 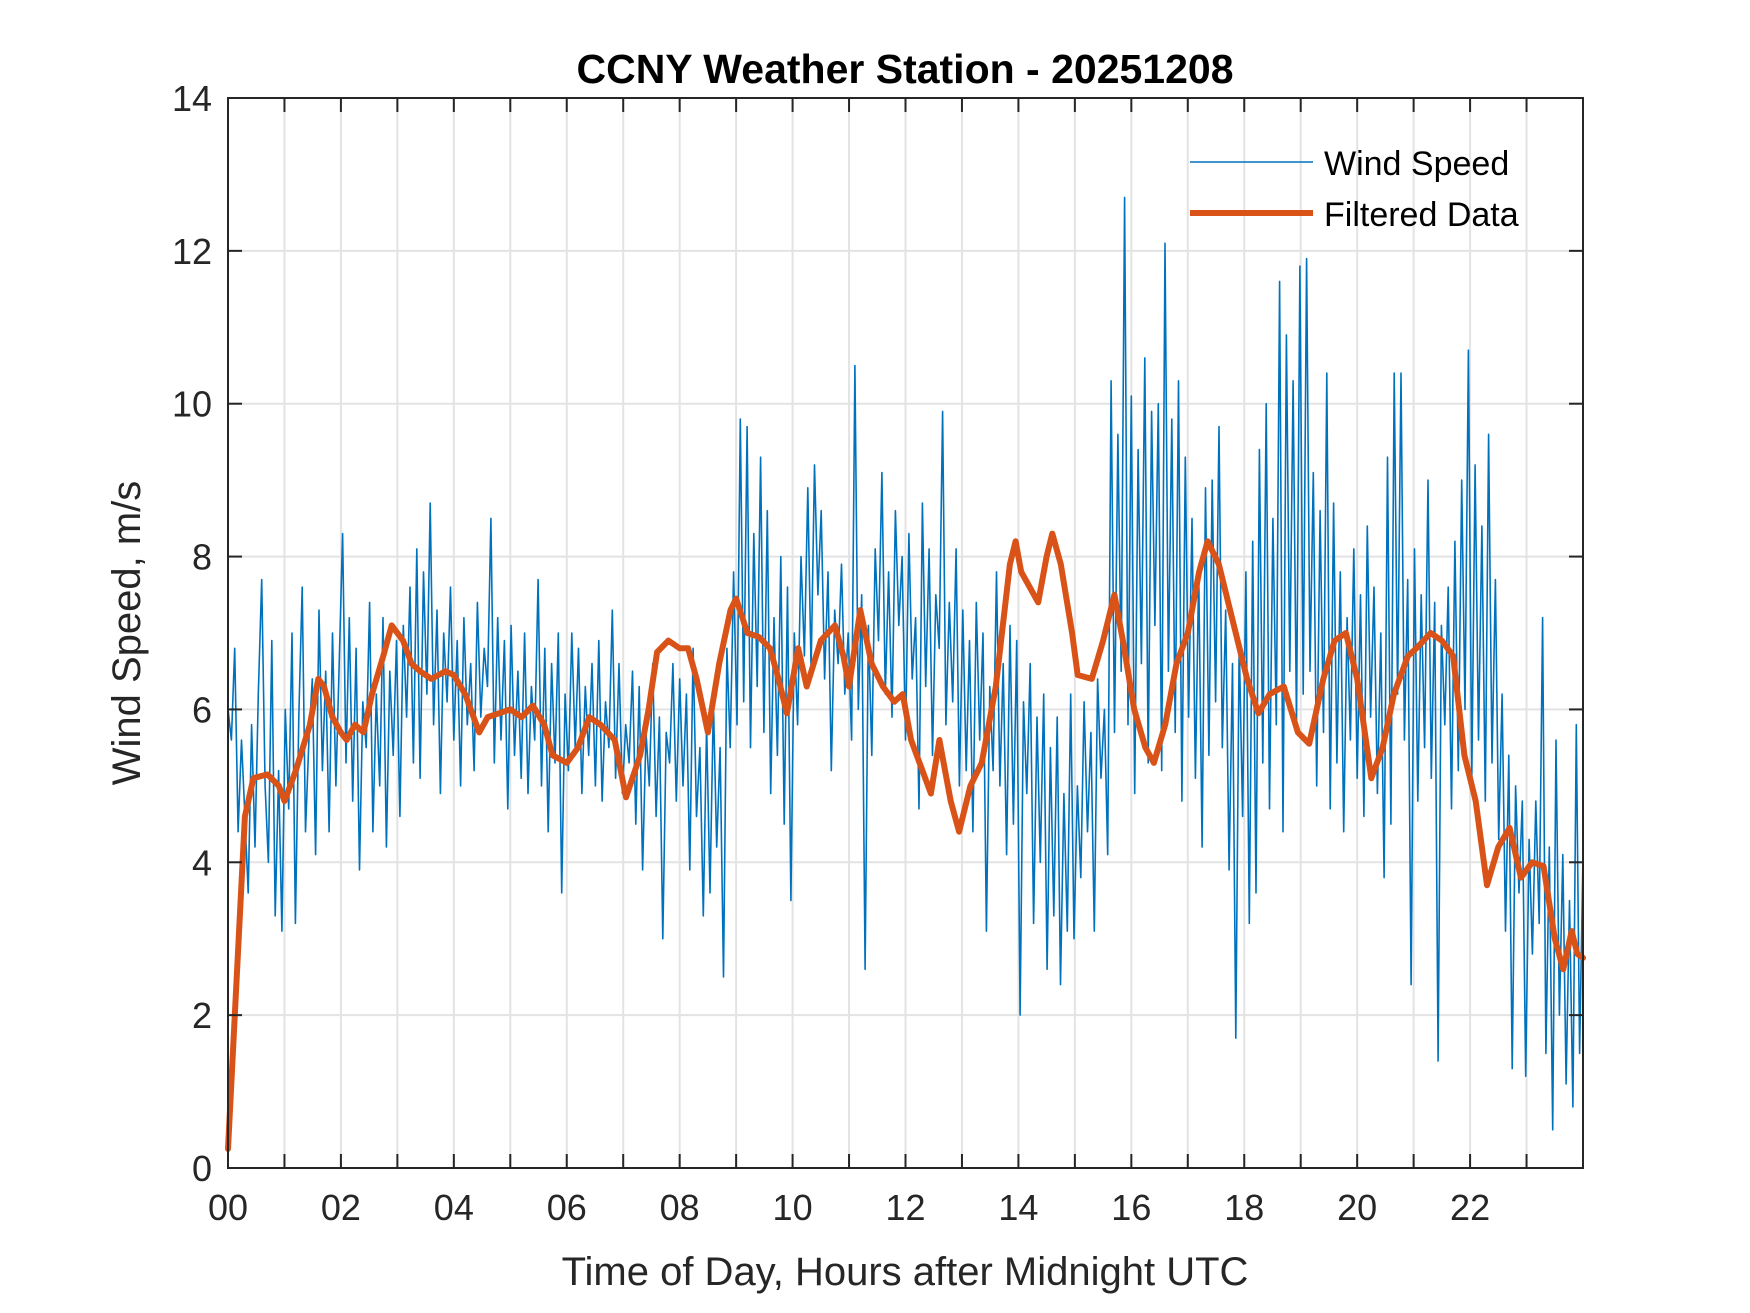 I want to click on y-tick-label: 2, so click(x=202, y=1015).